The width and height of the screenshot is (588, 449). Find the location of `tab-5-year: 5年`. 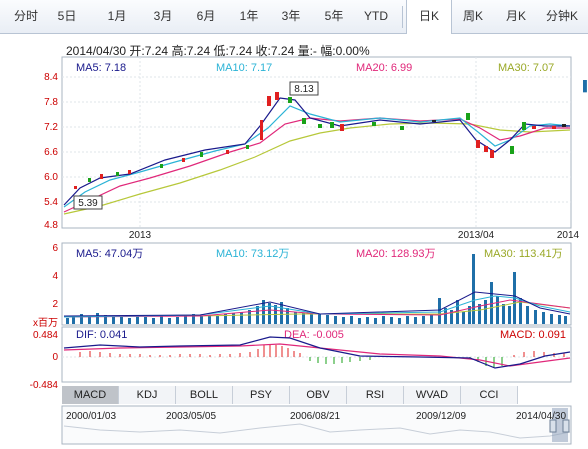

tab-5-year: 5年 is located at coordinates (334, 16).